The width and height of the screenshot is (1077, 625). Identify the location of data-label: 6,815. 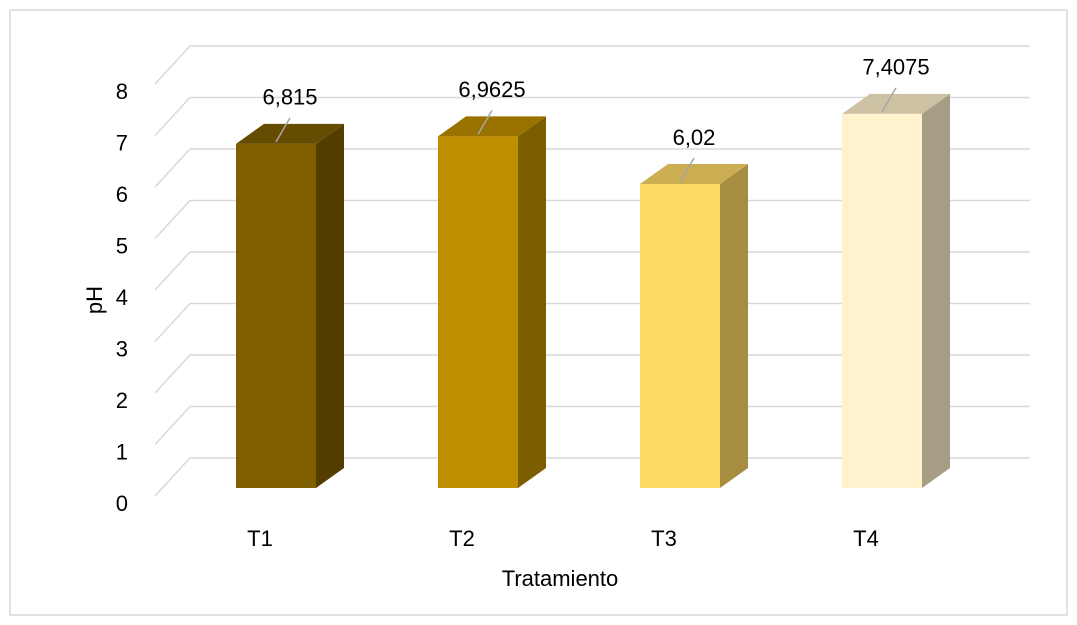
(289, 97).